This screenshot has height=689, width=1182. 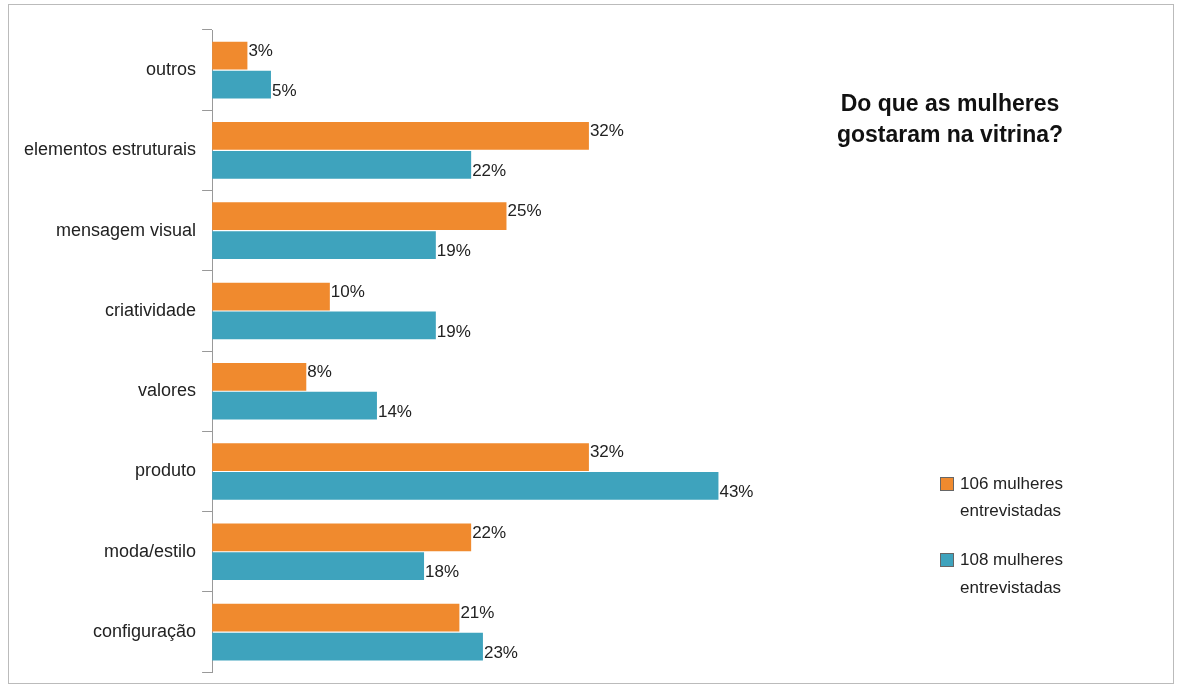 What do you see at coordinates (442, 572) in the screenshot?
I see `data-label: 18%` at bounding box center [442, 572].